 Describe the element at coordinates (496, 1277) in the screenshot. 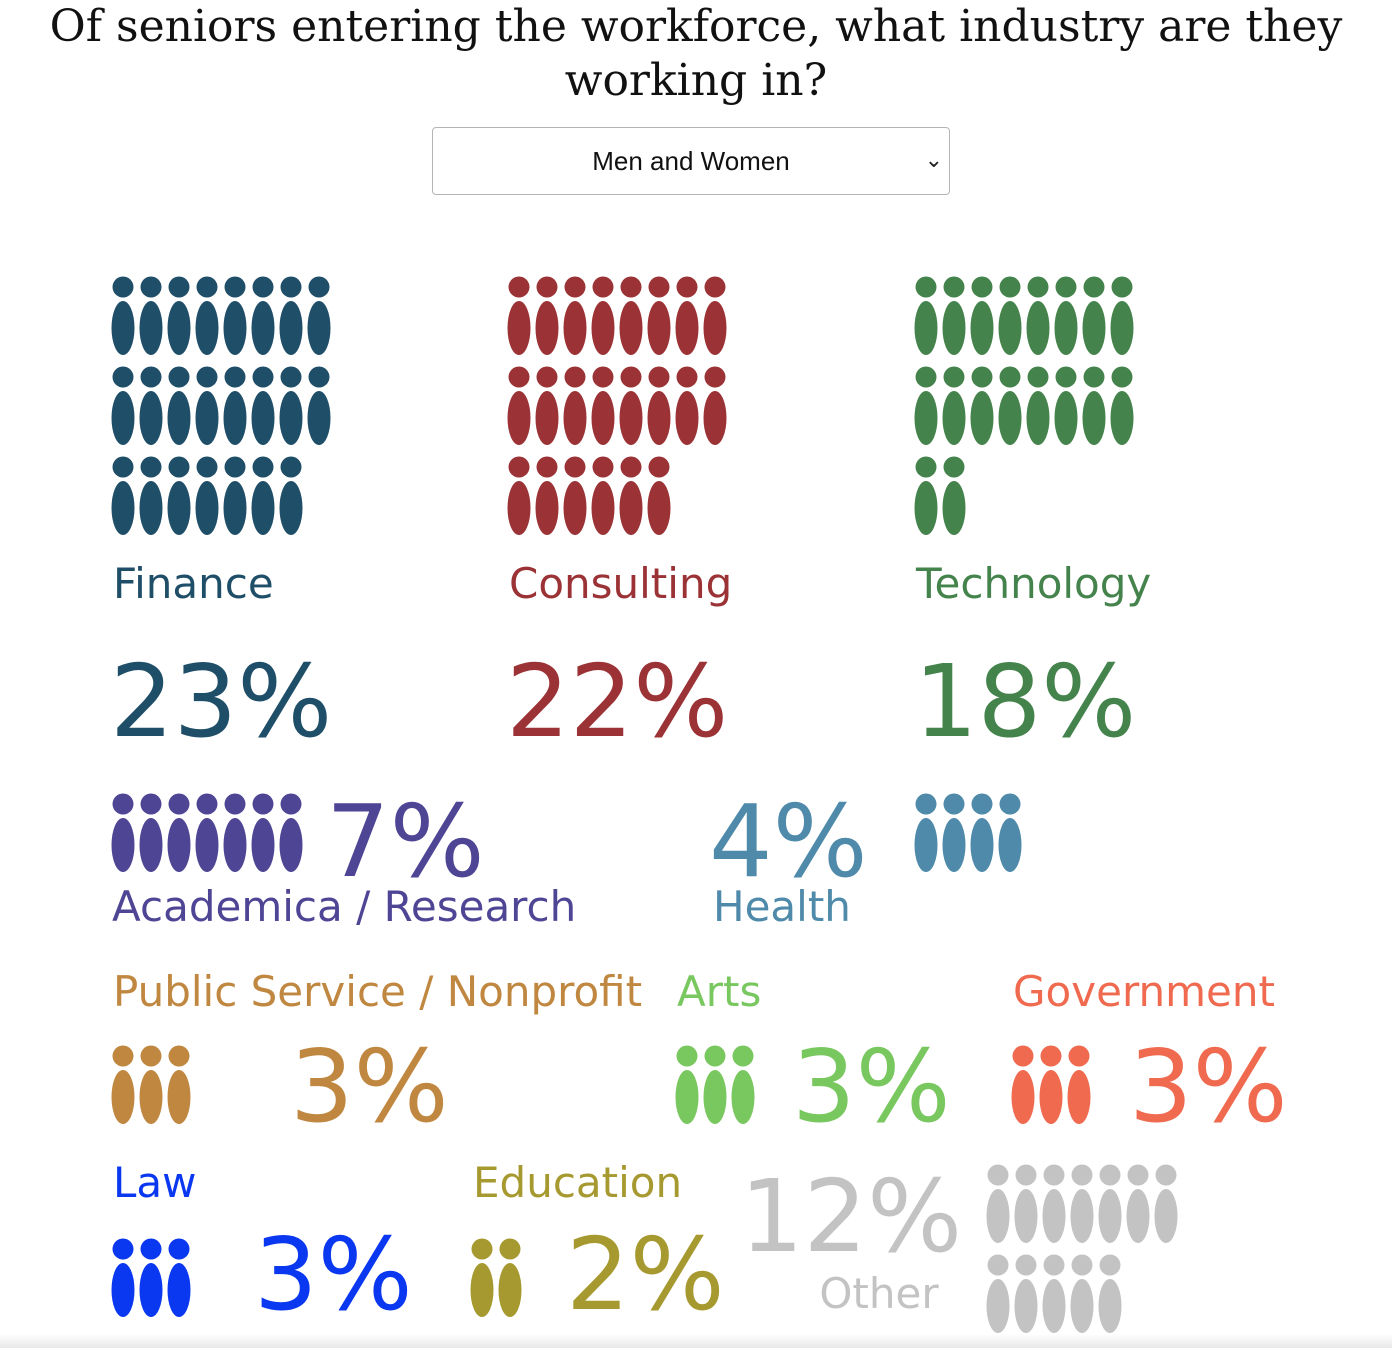

I see `icon-group-education` at that location.